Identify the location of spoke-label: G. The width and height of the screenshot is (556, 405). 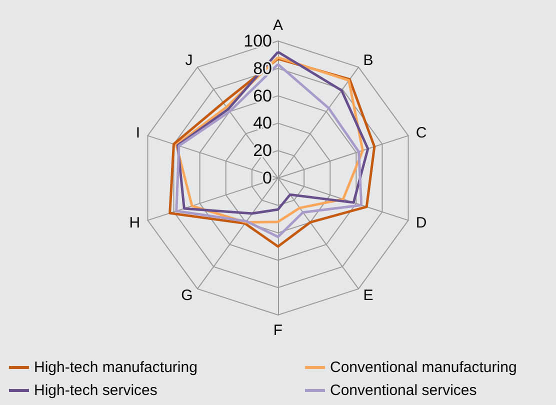
(187, 295).